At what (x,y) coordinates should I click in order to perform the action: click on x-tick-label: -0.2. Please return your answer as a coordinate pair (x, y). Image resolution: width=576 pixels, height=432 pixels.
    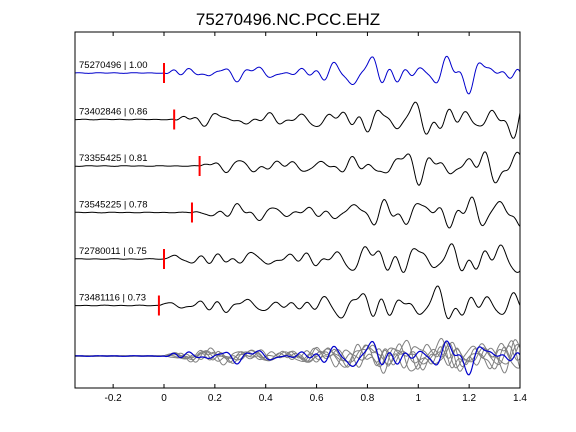
    Looking at the image, I should click on (114, 398).